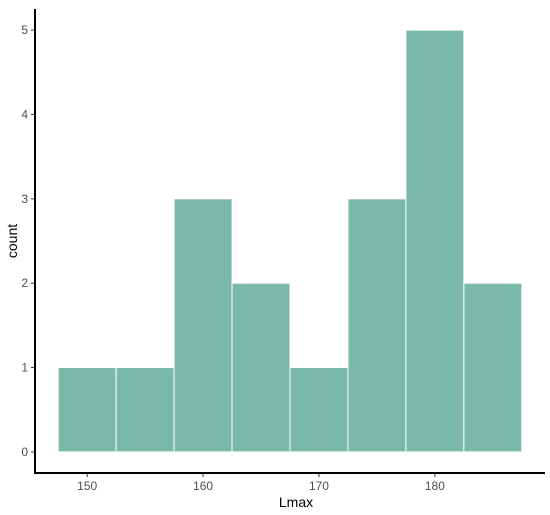  I want to click on x-tick-label: 160, so click(203, 486).